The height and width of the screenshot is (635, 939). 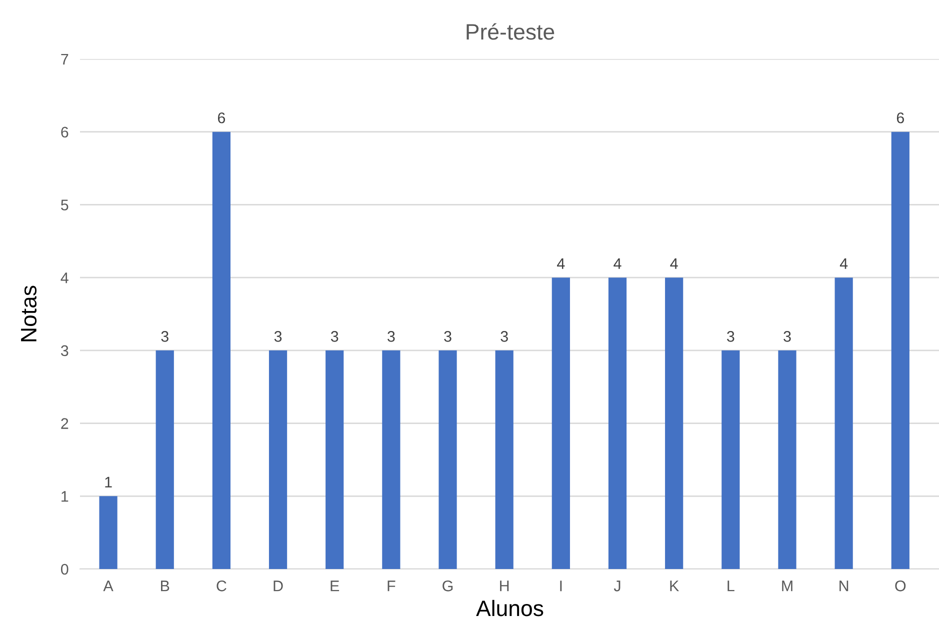 I want to click on y-axis-title: Notas, so click(x=29, y=314).